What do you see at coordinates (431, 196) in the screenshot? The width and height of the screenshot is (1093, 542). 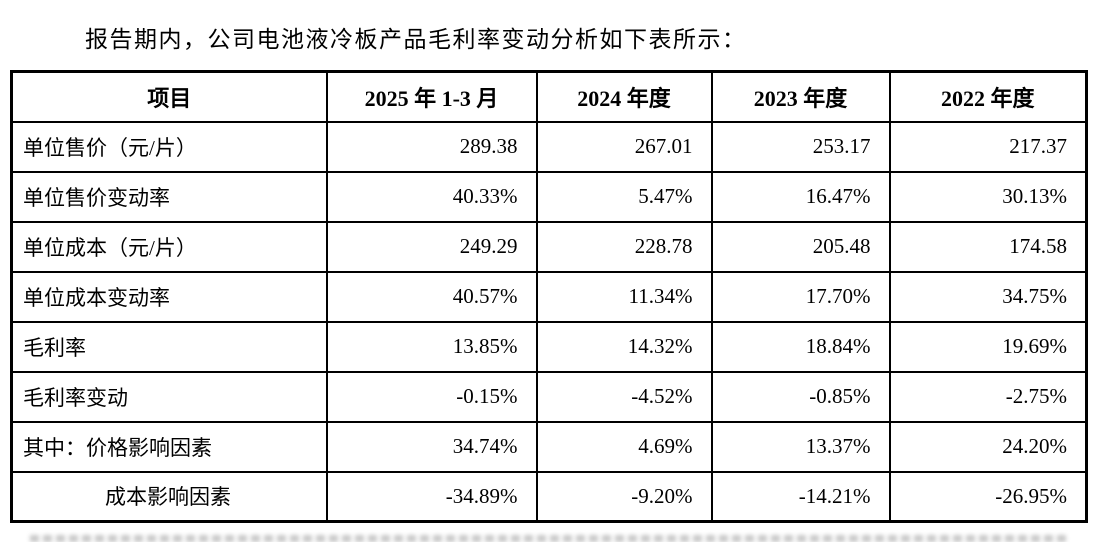 I see `cell: 40.33%` at bounding box center [431, 196].